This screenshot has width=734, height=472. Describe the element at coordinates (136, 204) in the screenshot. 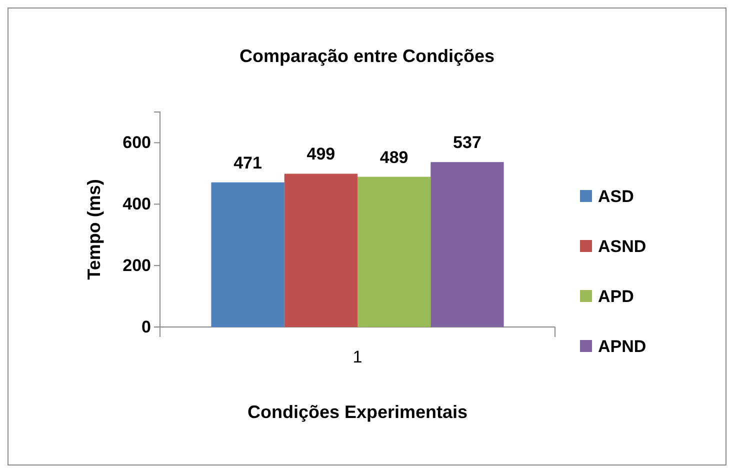

I see `y-tick-label: 400` at that location.